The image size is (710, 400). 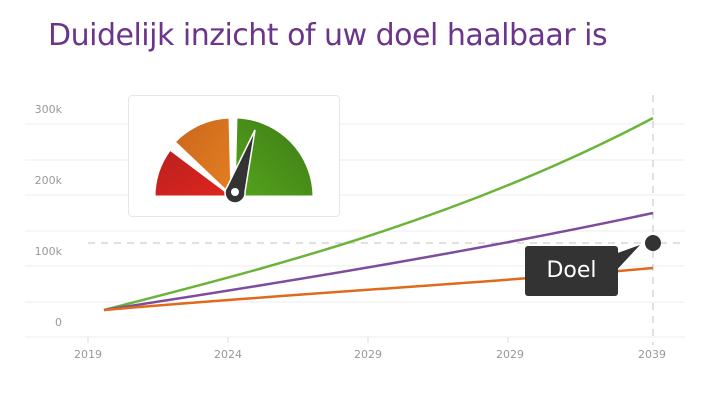 I want to click on y-tick-100k: 100k, so click(x=48, y=251).